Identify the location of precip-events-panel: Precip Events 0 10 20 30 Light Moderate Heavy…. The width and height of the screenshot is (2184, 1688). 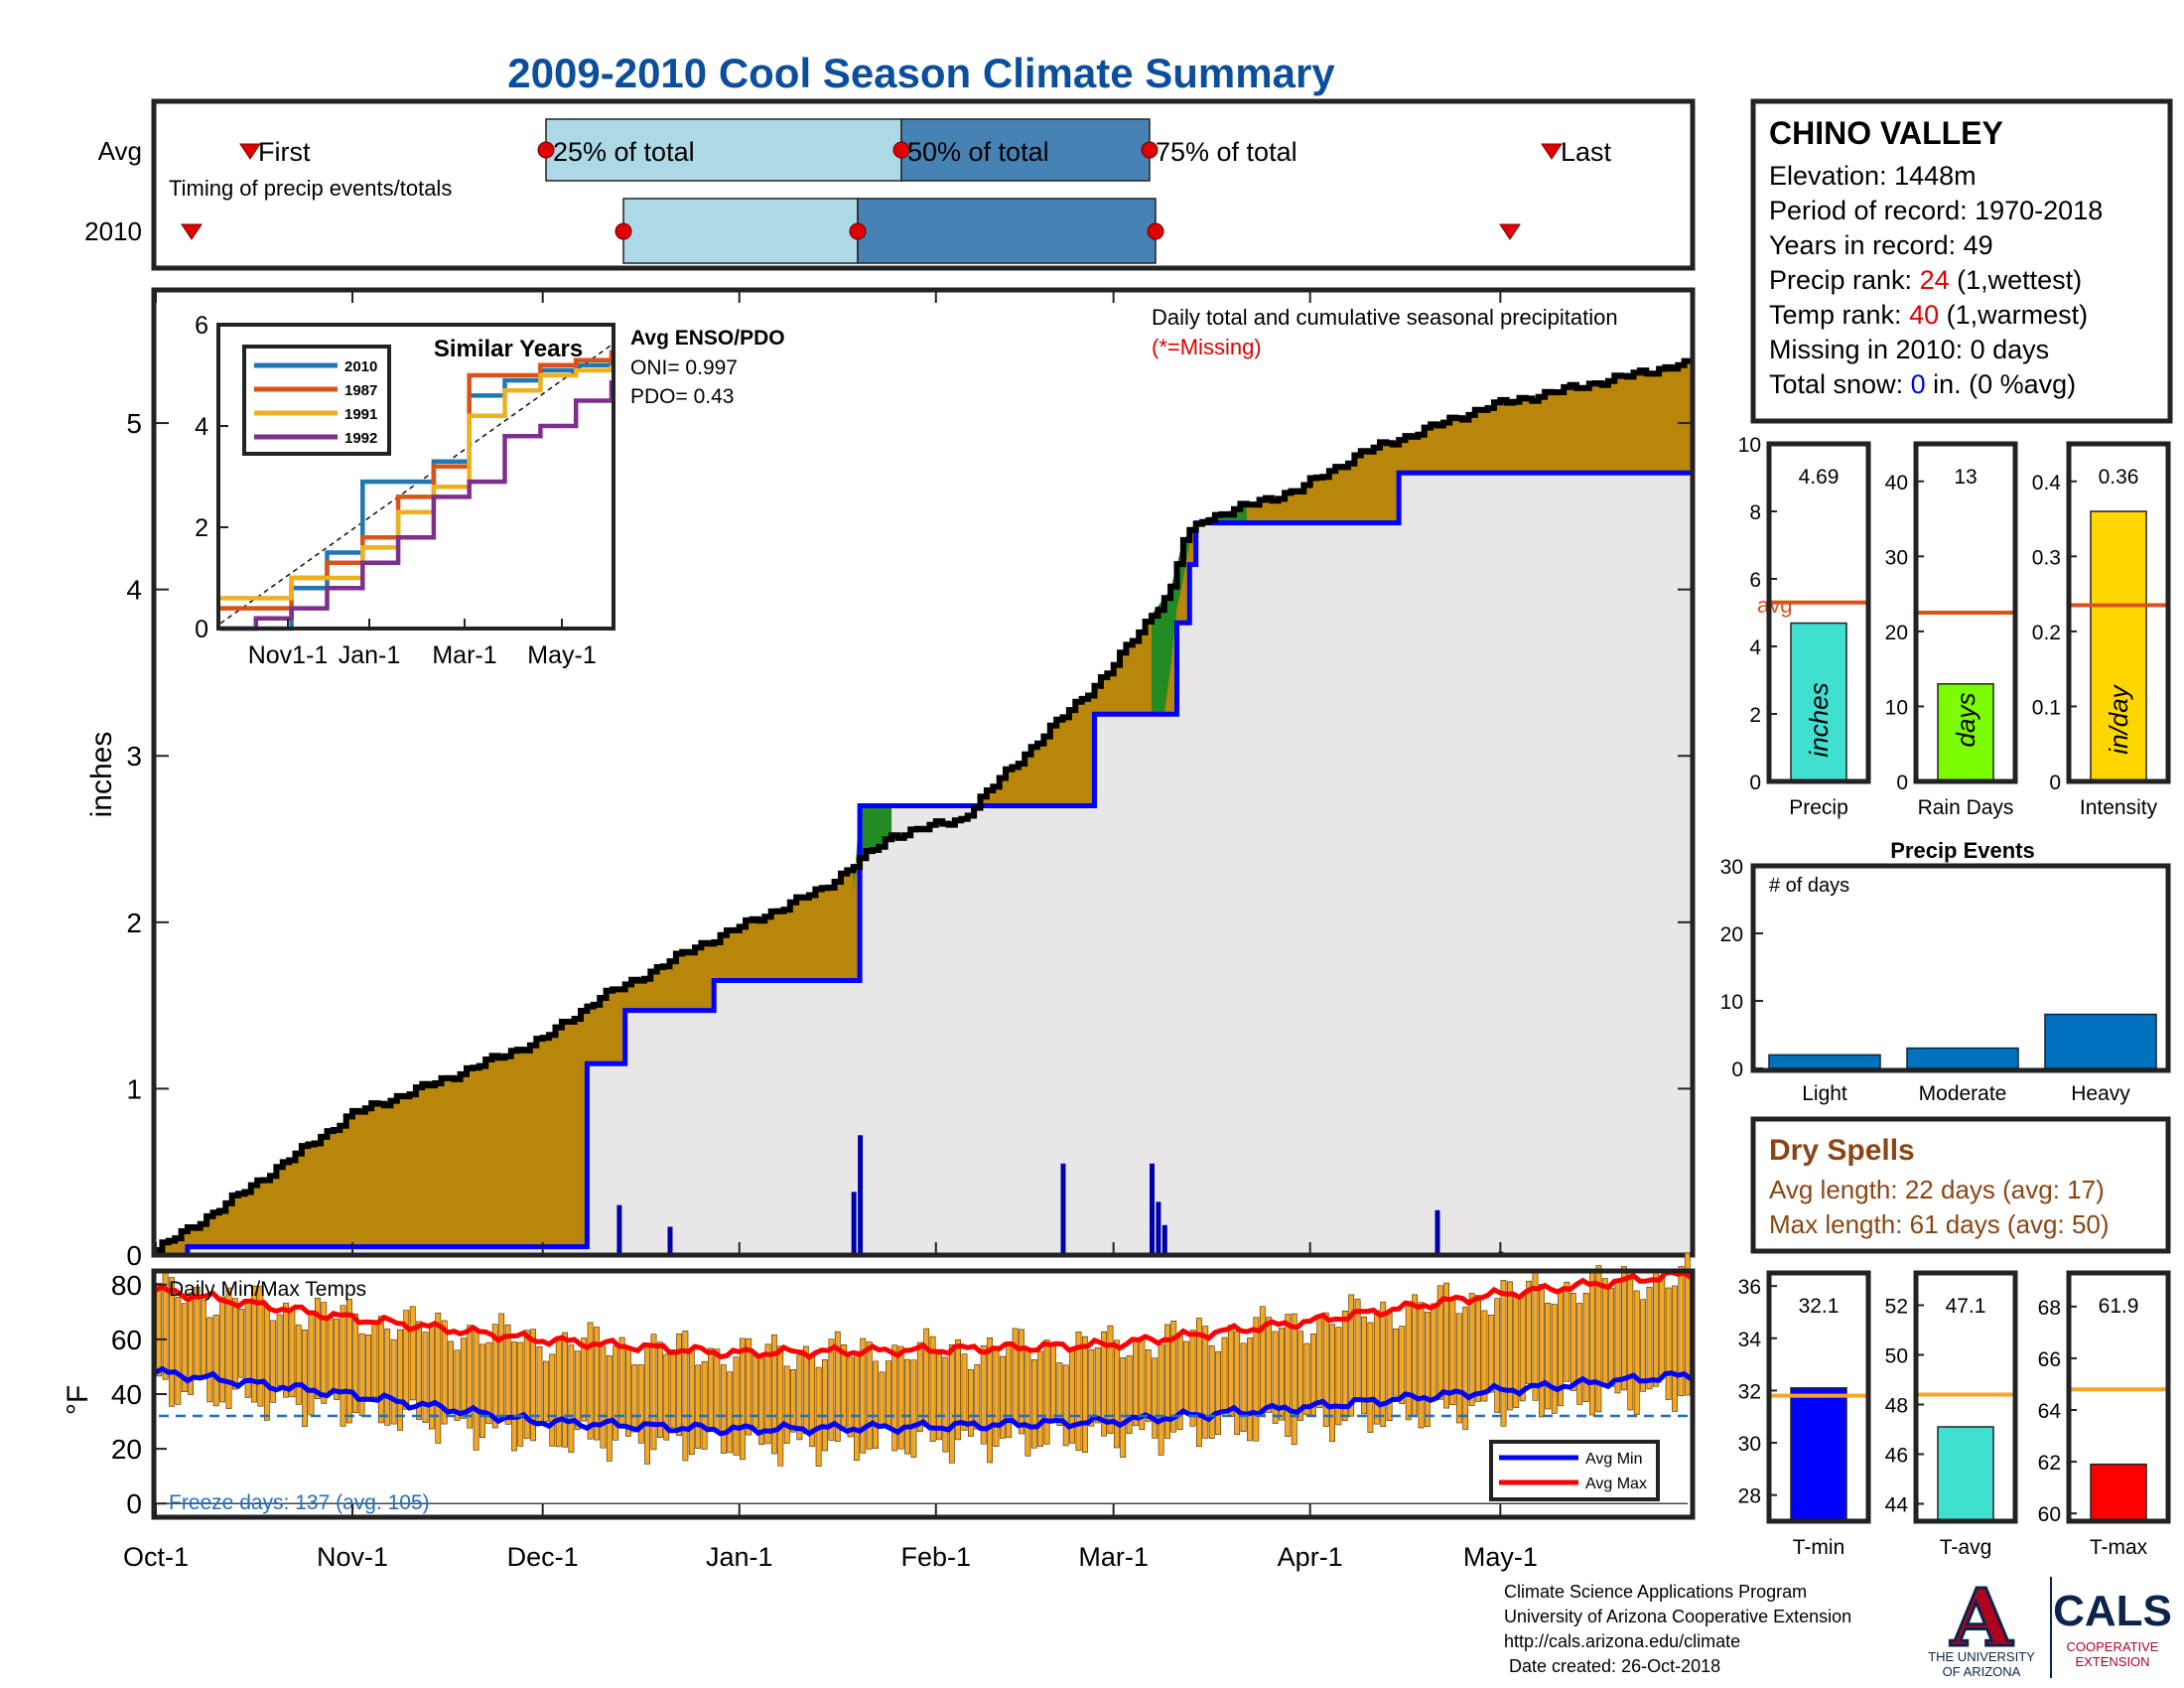
(1945, 971).